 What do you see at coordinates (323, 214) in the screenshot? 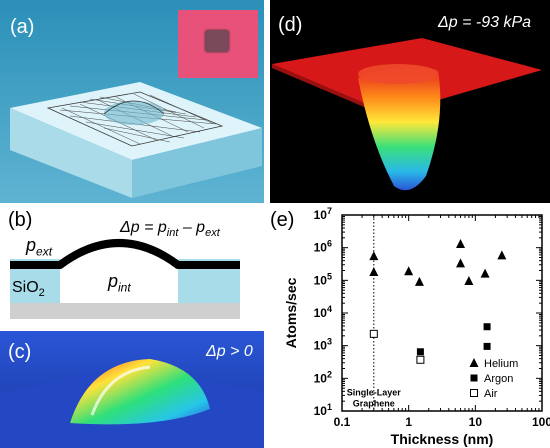
I see `y-tick-label: 10⁷` at bounding box center [323, 214].